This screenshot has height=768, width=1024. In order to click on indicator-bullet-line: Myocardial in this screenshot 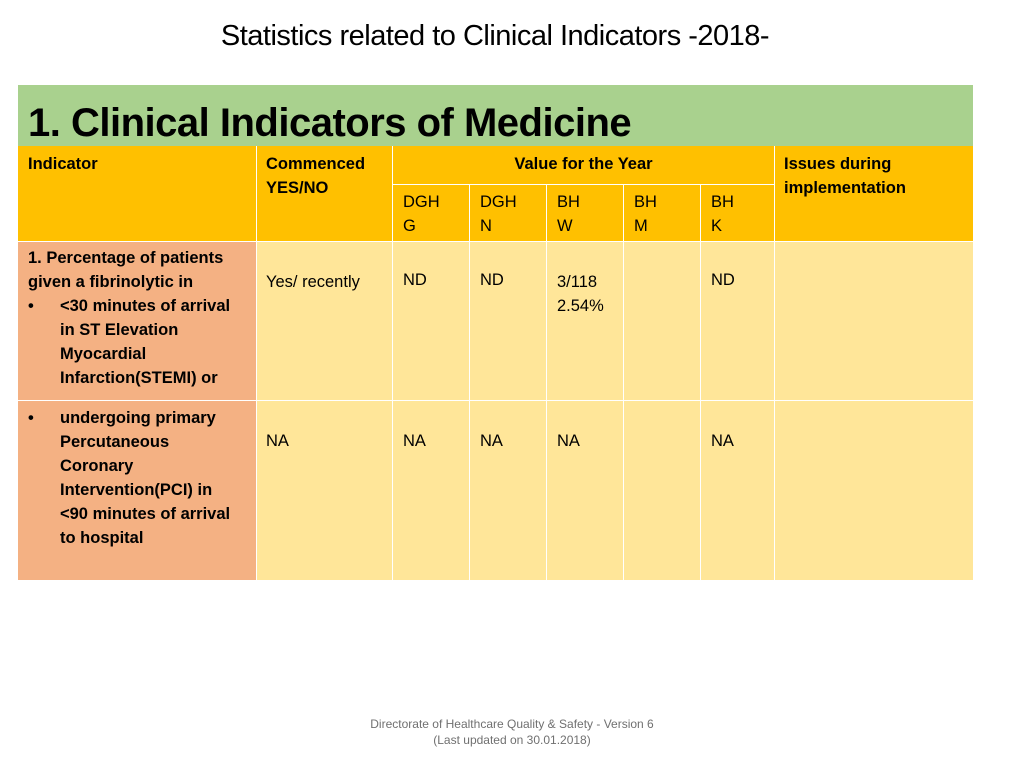, I will do `click(142, 354)`.